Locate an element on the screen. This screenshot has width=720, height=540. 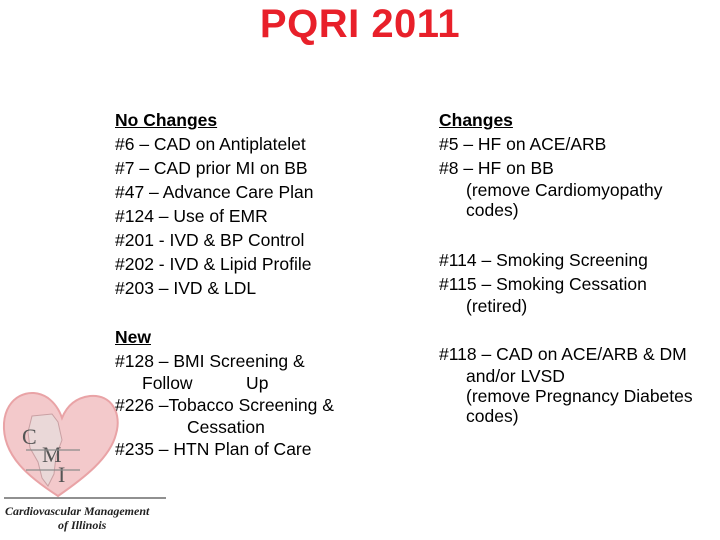
measure-item-continuation: and/or LVSD is located at coordinates (515, 376).